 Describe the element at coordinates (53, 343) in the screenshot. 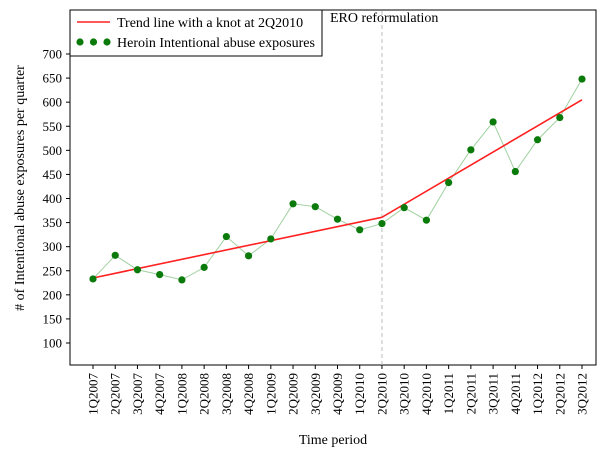

I see `y-tick-label: 100` at that location.